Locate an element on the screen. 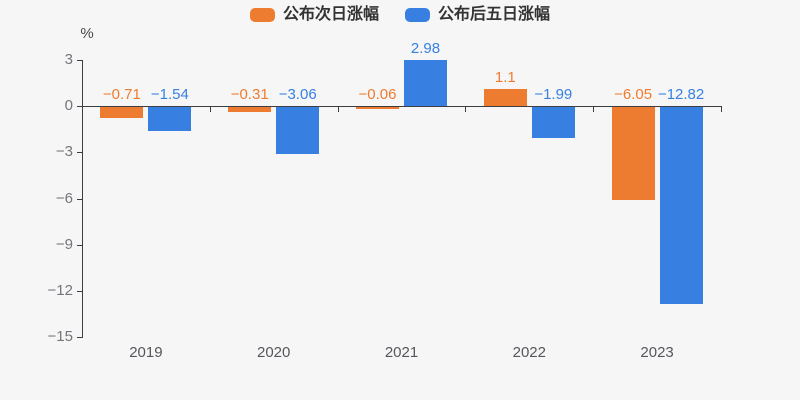 This screenshot has width=800, height=400. bar-value-label: −3.06 is located at coordinates (297, 95).